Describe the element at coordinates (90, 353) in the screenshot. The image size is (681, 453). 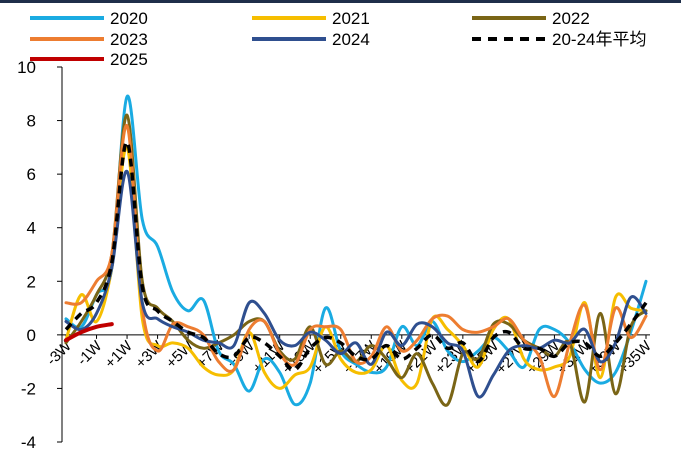
I see `x-tick-label: -1W` at that location.